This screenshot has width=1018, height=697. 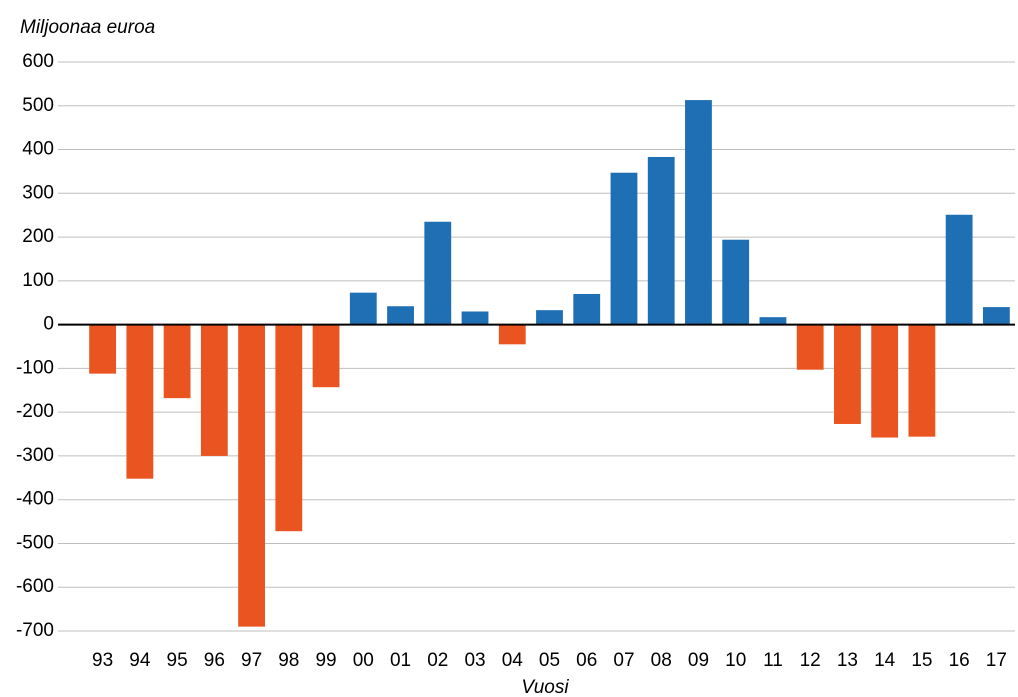 What do you see at coordinates (623, 660) in the screenshot?
I see `x-tick-label: 07` at bounding box center [623, 660].